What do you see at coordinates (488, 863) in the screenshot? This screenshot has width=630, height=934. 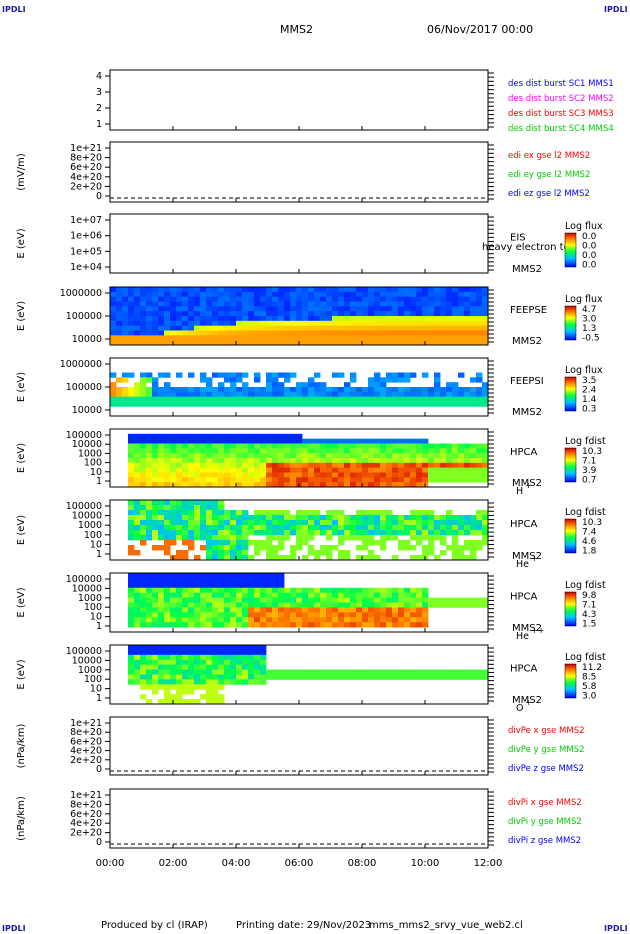 I see `x-tick-label: 12:00` at bounding box center [488, 863].